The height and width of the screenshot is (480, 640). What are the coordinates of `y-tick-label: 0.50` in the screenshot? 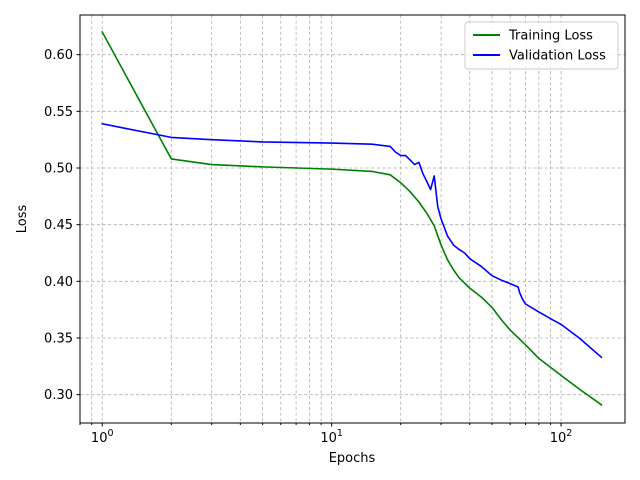 It's located at (58, 169).